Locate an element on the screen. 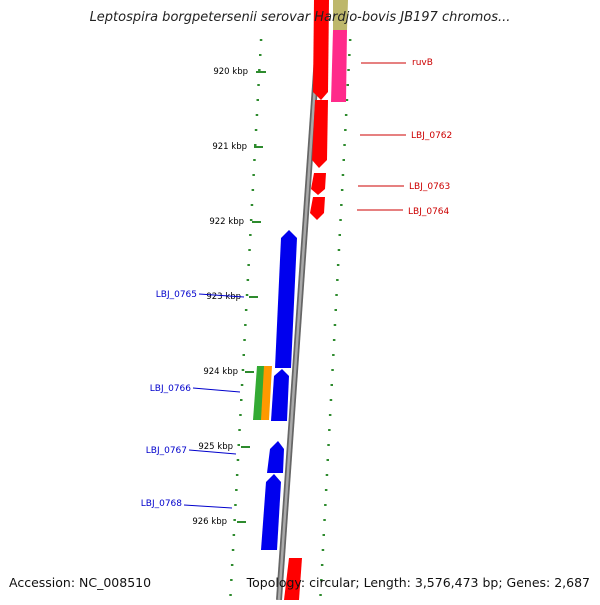 This screenshot has height=605, width=600. scale-tick-920: 920 kbp is located at coordinates (239, 72).